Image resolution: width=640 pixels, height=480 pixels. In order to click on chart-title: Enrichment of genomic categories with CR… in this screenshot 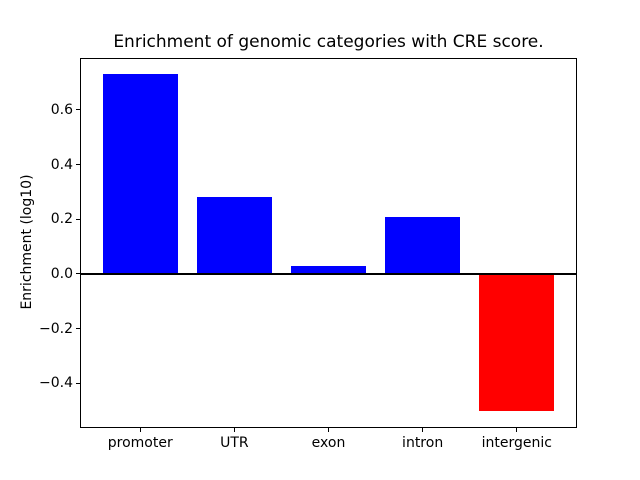, I will do `click(328, 42)`.